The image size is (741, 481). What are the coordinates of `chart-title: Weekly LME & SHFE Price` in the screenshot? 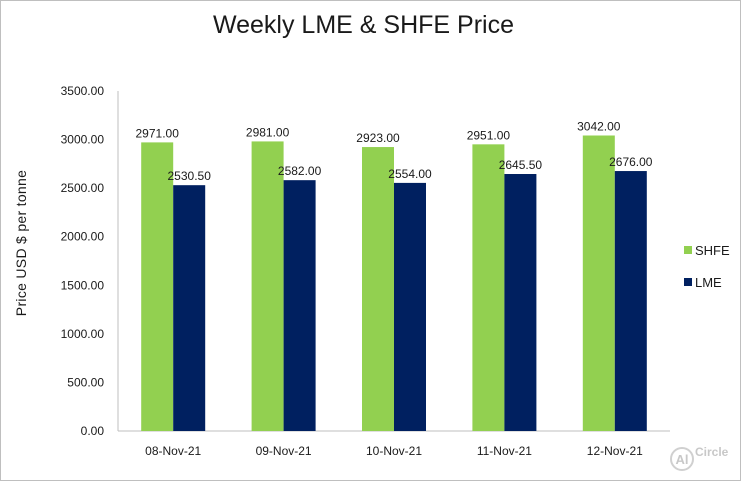 It's located at (363, 25).